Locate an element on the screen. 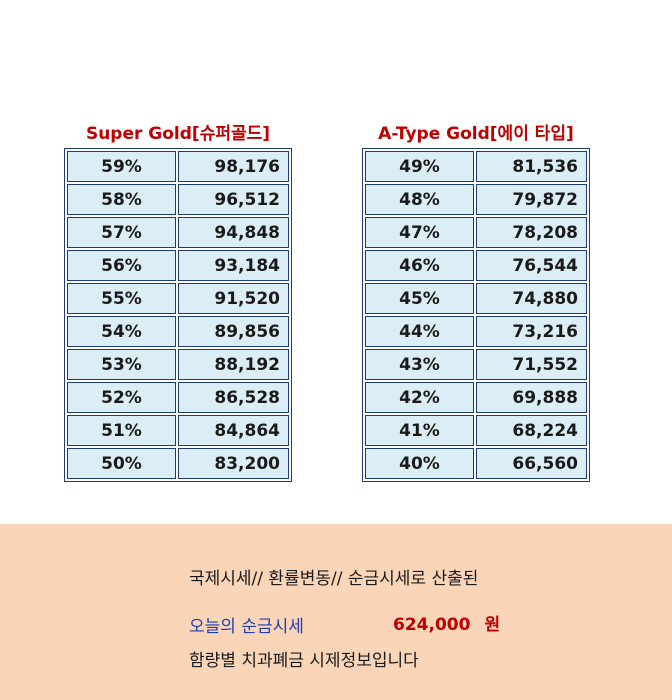 This screenshot has width=672, height=700. table-row: 42% 69,888 is located at coordinates (476, 397).